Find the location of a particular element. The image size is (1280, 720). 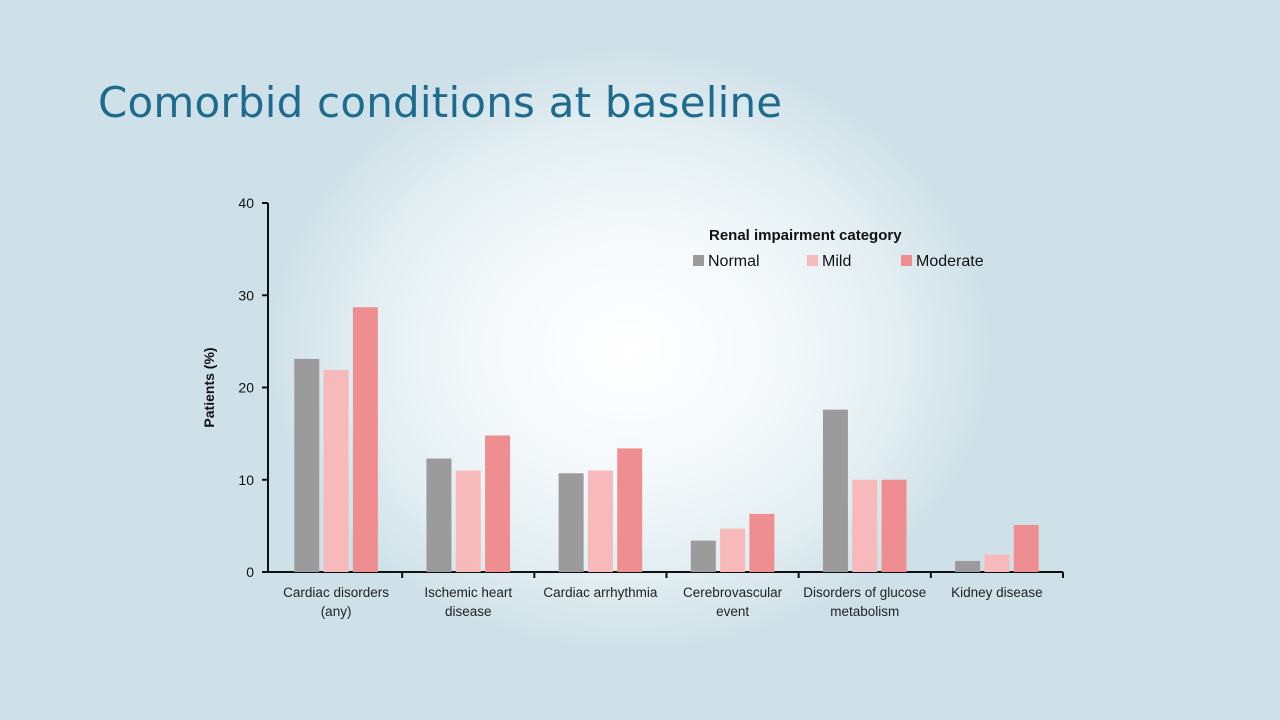

legend-swatch-normal is located at coordinates (698, 260).